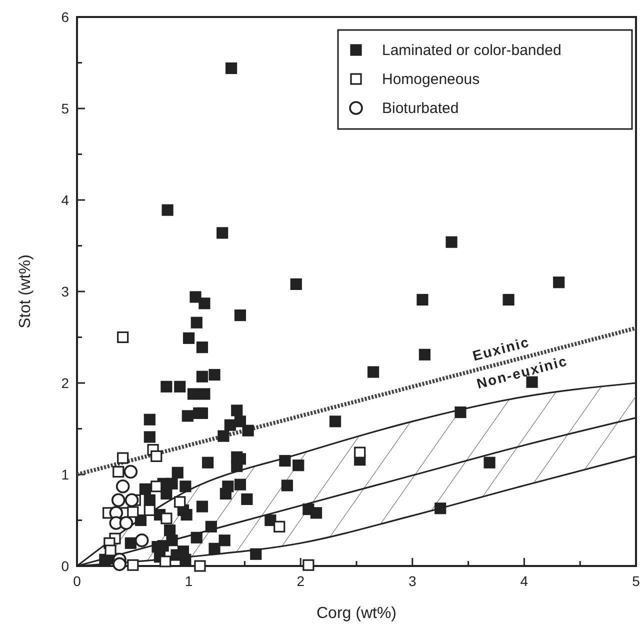 The image size is (641, 634). I want to click on y-tick-label: 5, so click(65, 108).